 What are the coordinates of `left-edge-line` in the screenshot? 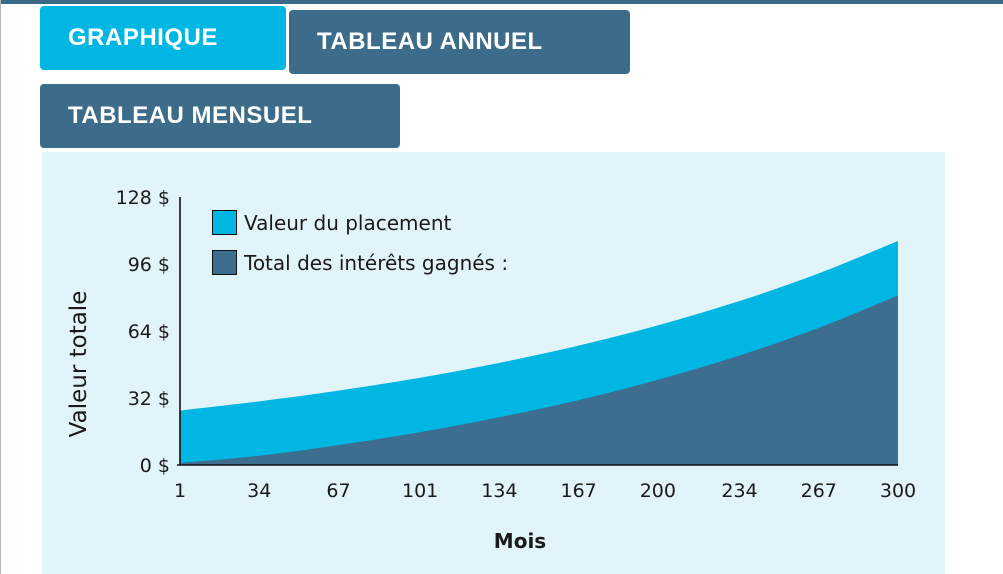 It's located at (0, 287).